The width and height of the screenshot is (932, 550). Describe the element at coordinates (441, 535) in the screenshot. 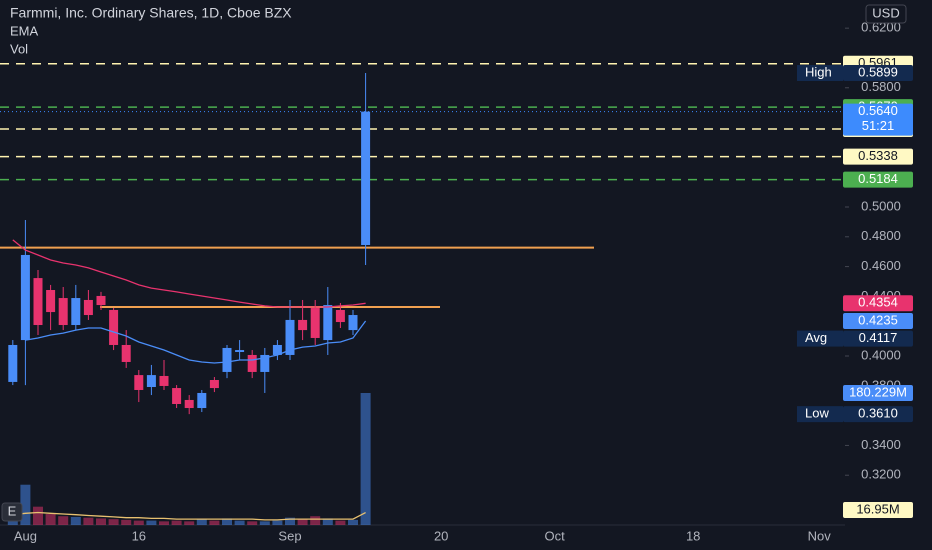

I see `x-tick-label: 20` at that location.